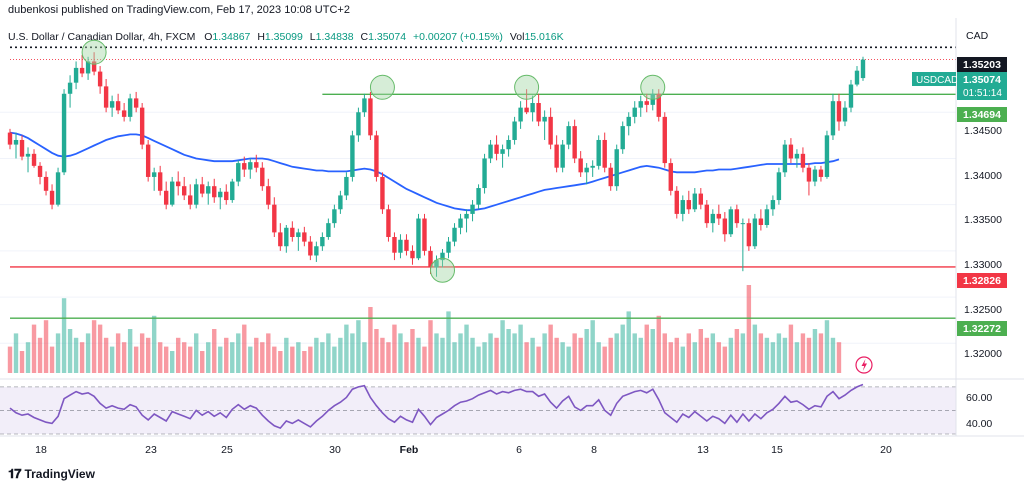  I want to click on tradingview-logo: 𝟏𝟕 TradingView, so click(51, 474).